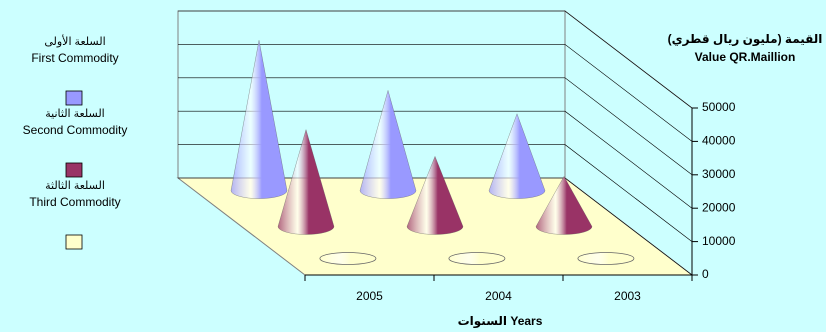  I want to click on legend-label-ar: السلعة الثالثة, so click(75, 186).